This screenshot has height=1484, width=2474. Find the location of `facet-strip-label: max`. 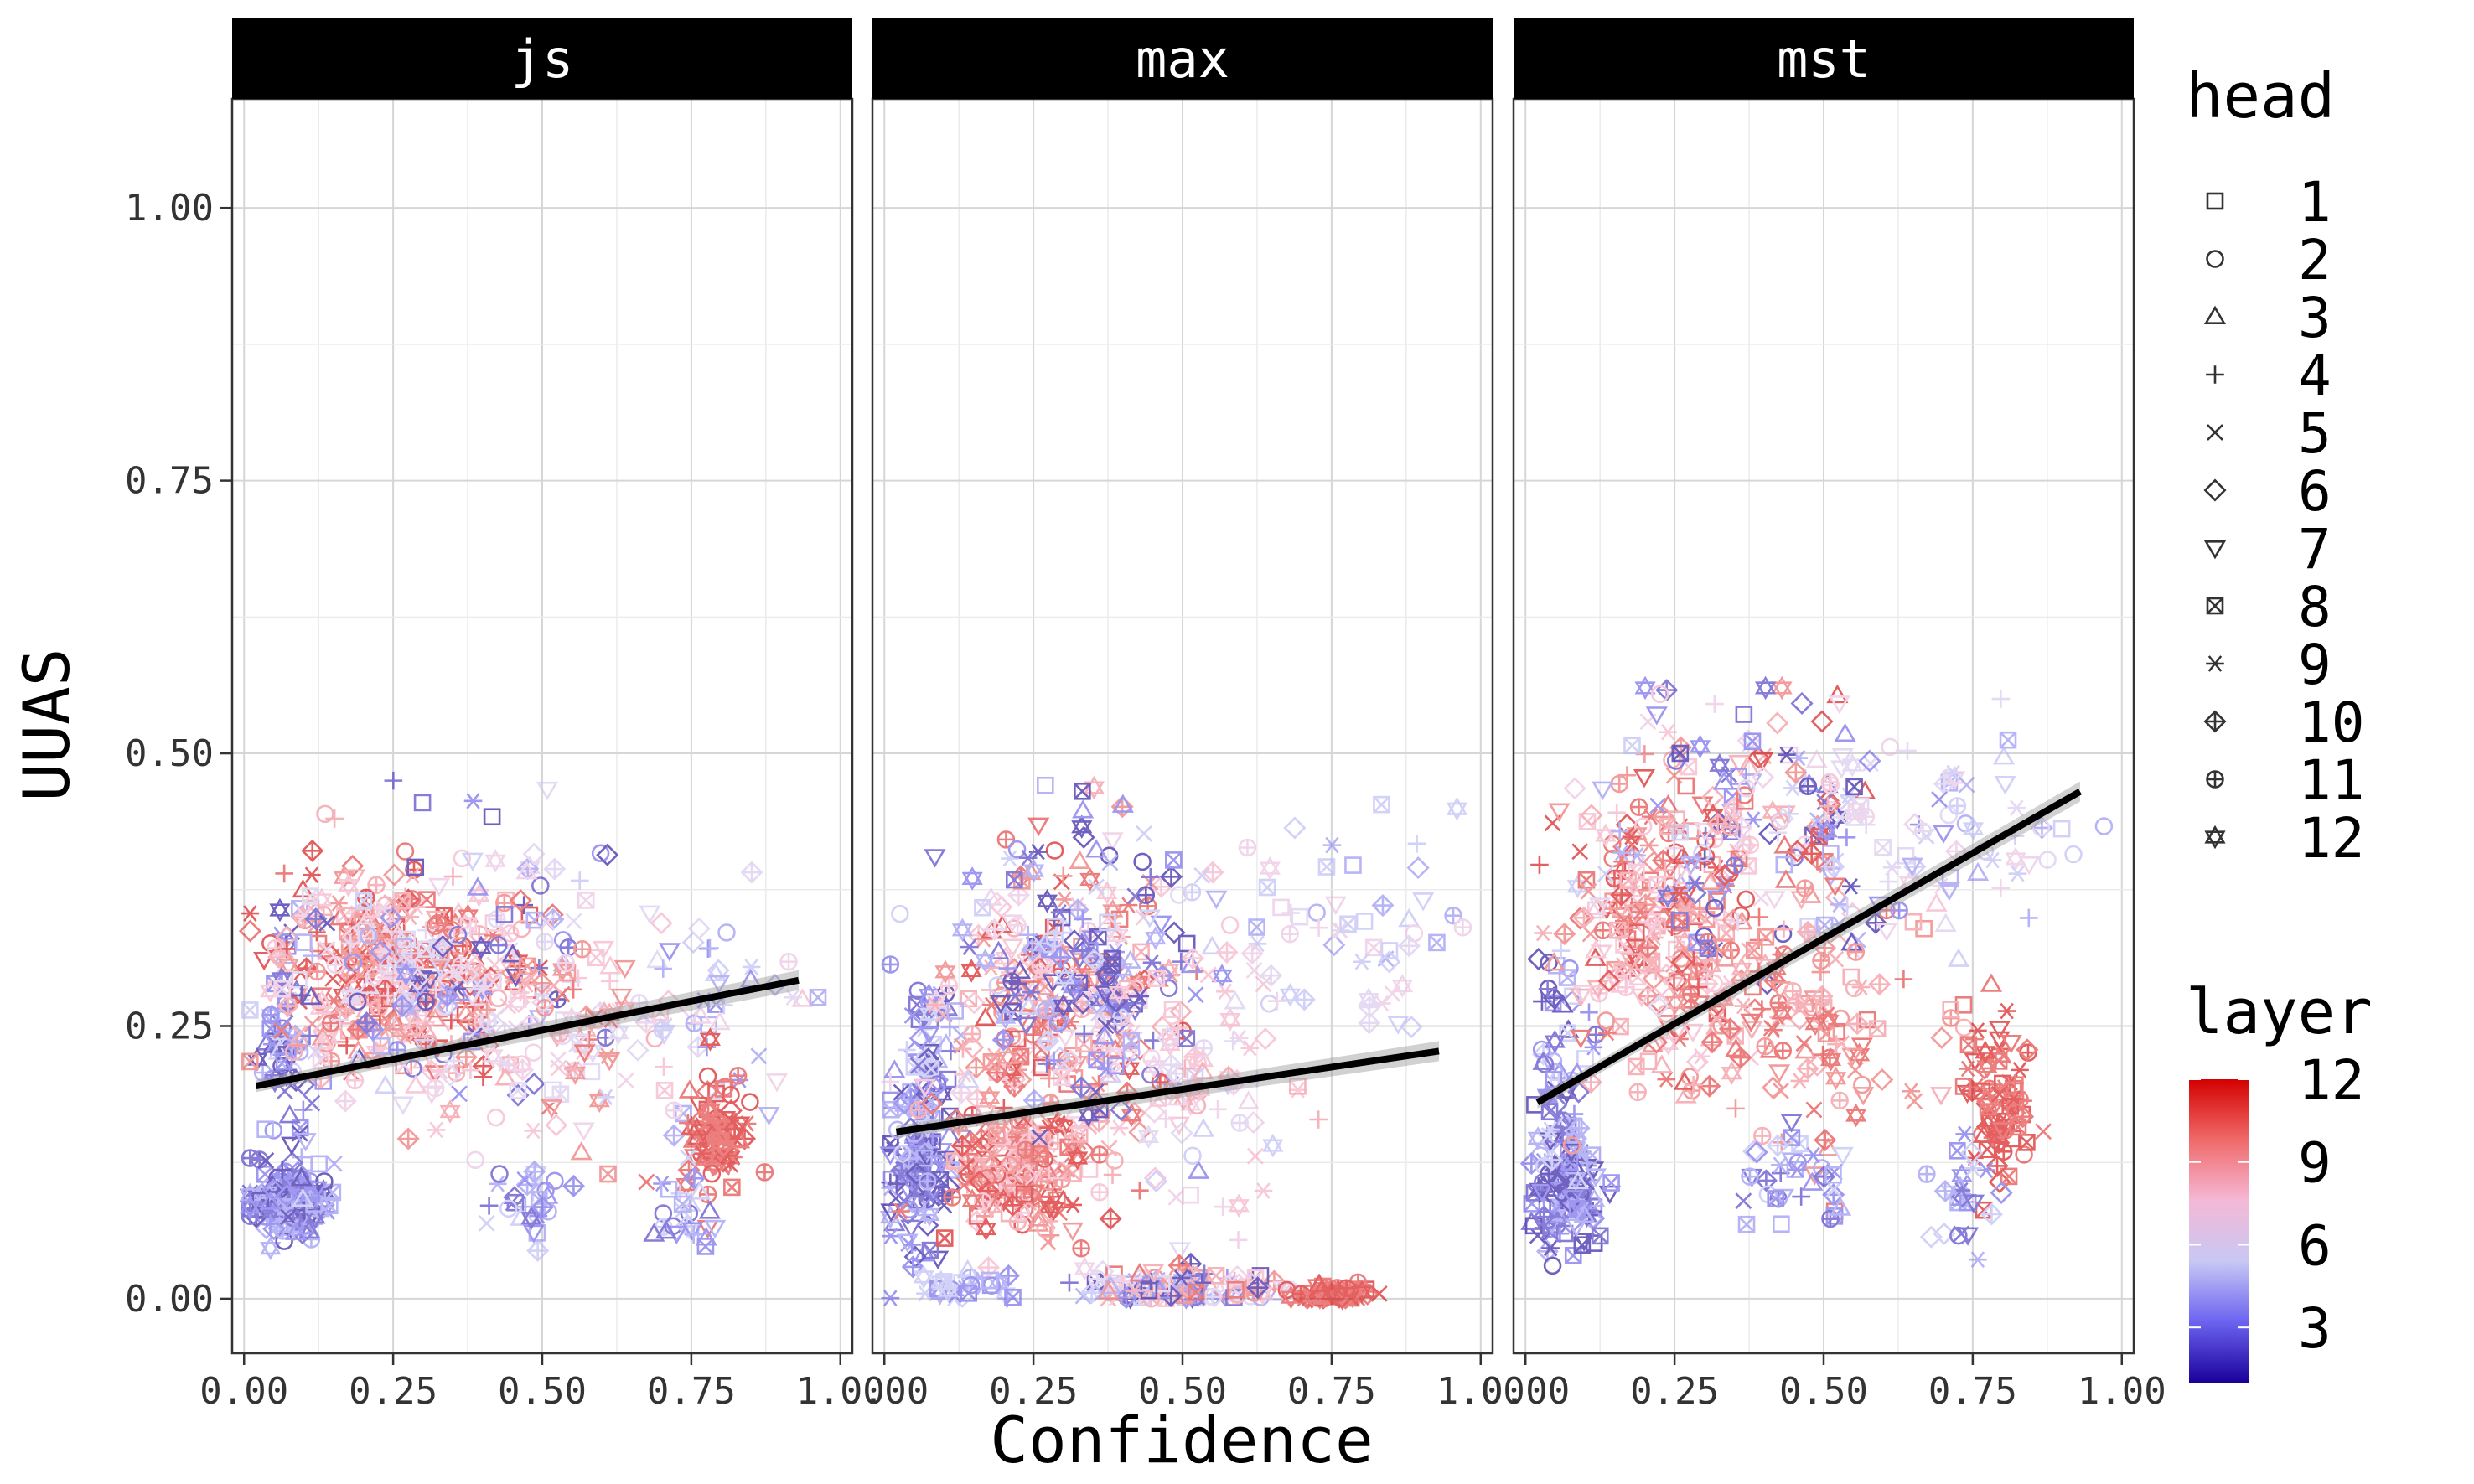

facet-strip-label: max is located at coordinates (1182, 59).